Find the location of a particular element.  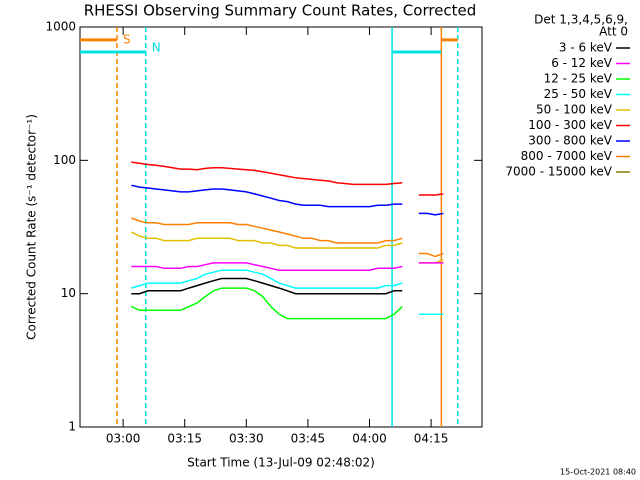

x-tick-label: 04:15 is located at coordinates (431, 439).